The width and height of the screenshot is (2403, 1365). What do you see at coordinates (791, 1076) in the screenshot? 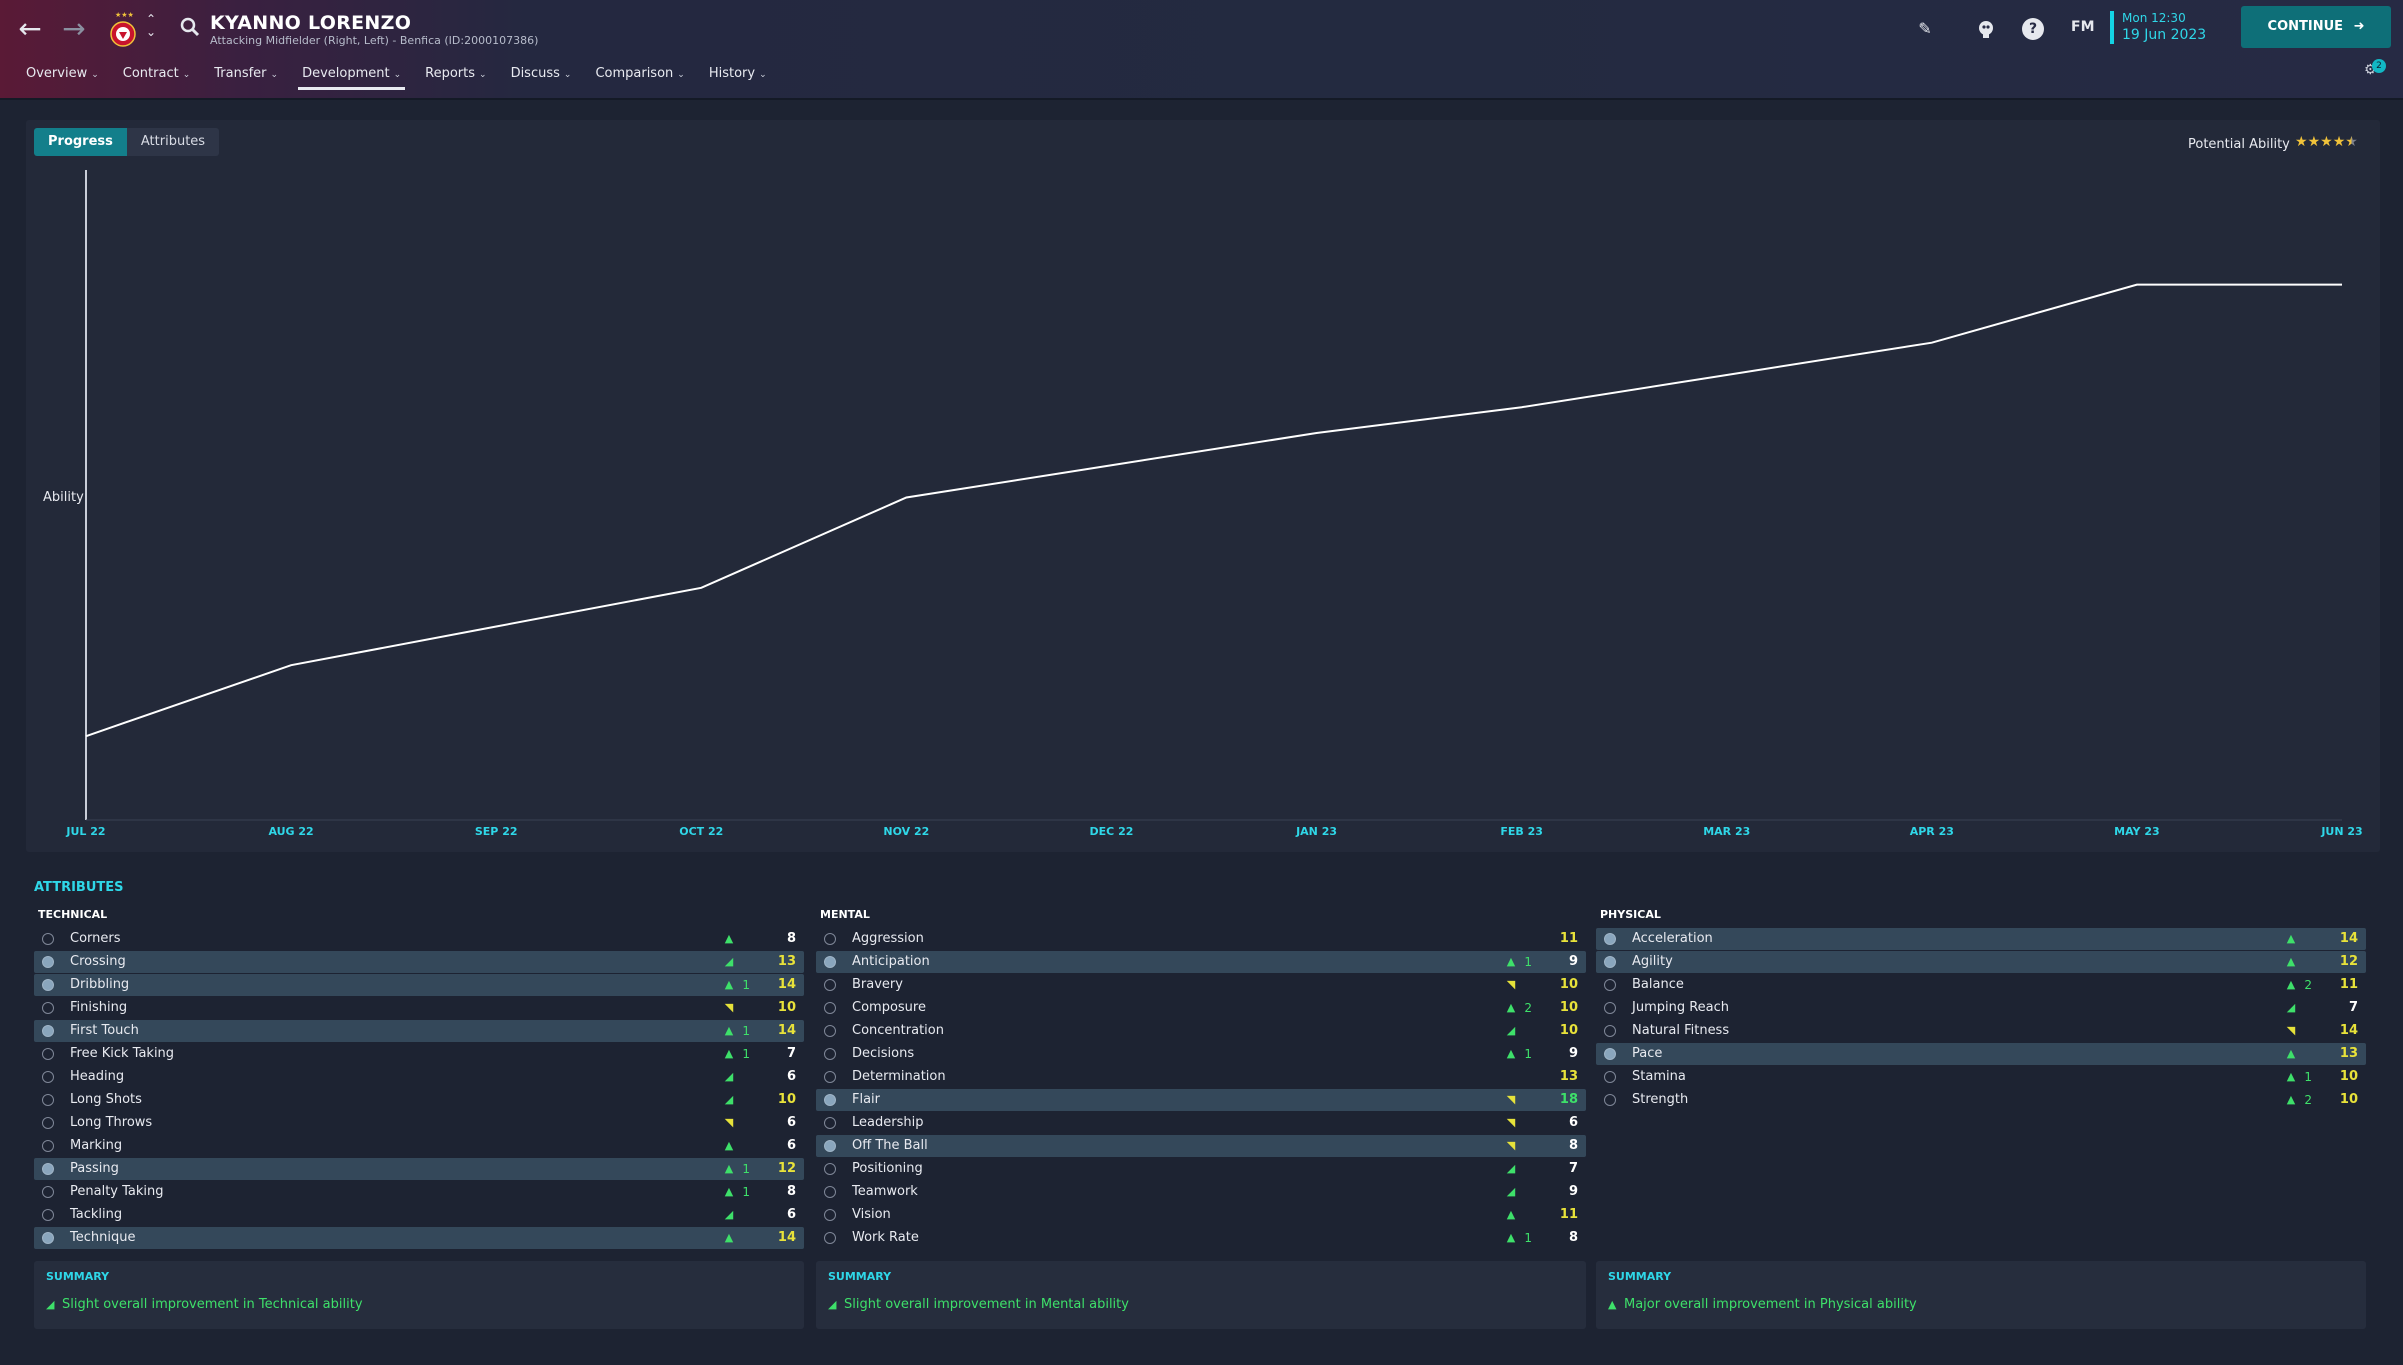
I see `attribute-value: 6` at bounding box center [791, 1076].